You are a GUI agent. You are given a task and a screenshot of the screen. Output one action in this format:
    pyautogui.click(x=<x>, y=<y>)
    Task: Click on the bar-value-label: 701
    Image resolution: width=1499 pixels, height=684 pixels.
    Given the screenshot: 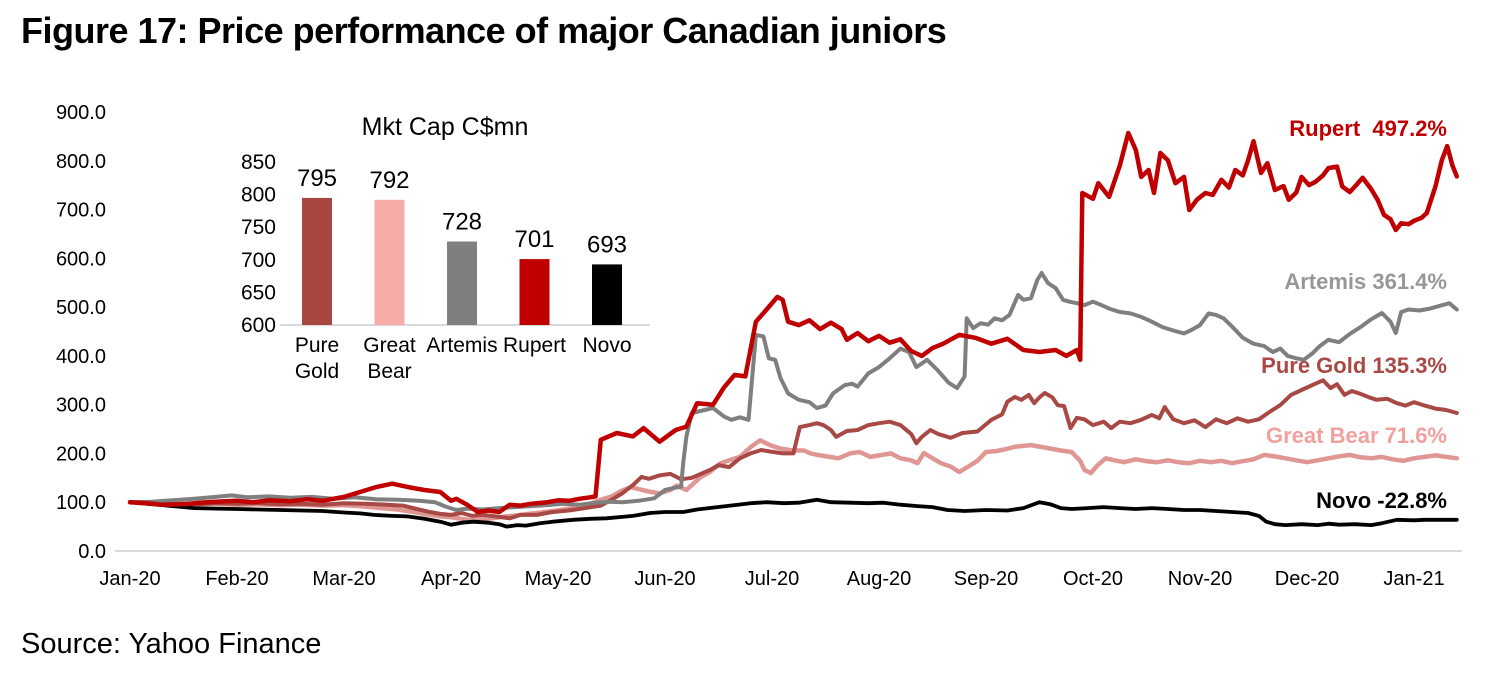 What is the action you would take?
    pyautogui.click(x=534, y=239)
    